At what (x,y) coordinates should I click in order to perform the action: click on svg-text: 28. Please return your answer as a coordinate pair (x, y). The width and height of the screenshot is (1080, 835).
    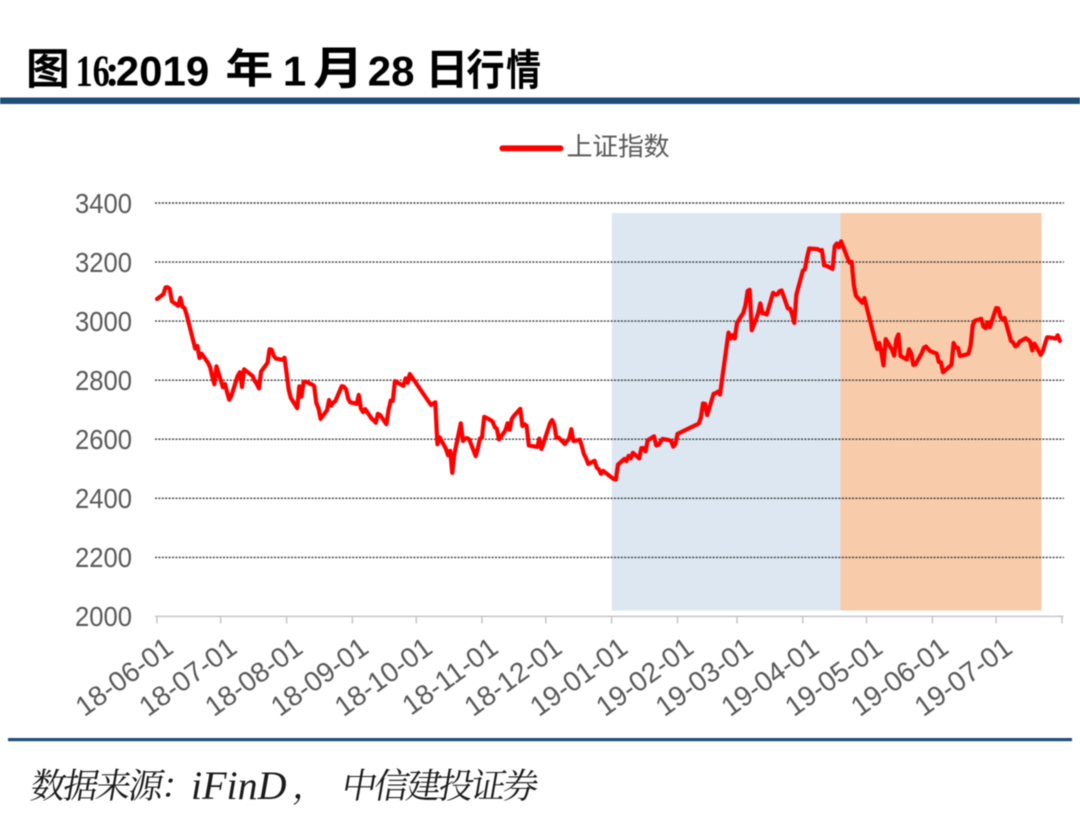
    Looking at the image, I should click on (391, 71).